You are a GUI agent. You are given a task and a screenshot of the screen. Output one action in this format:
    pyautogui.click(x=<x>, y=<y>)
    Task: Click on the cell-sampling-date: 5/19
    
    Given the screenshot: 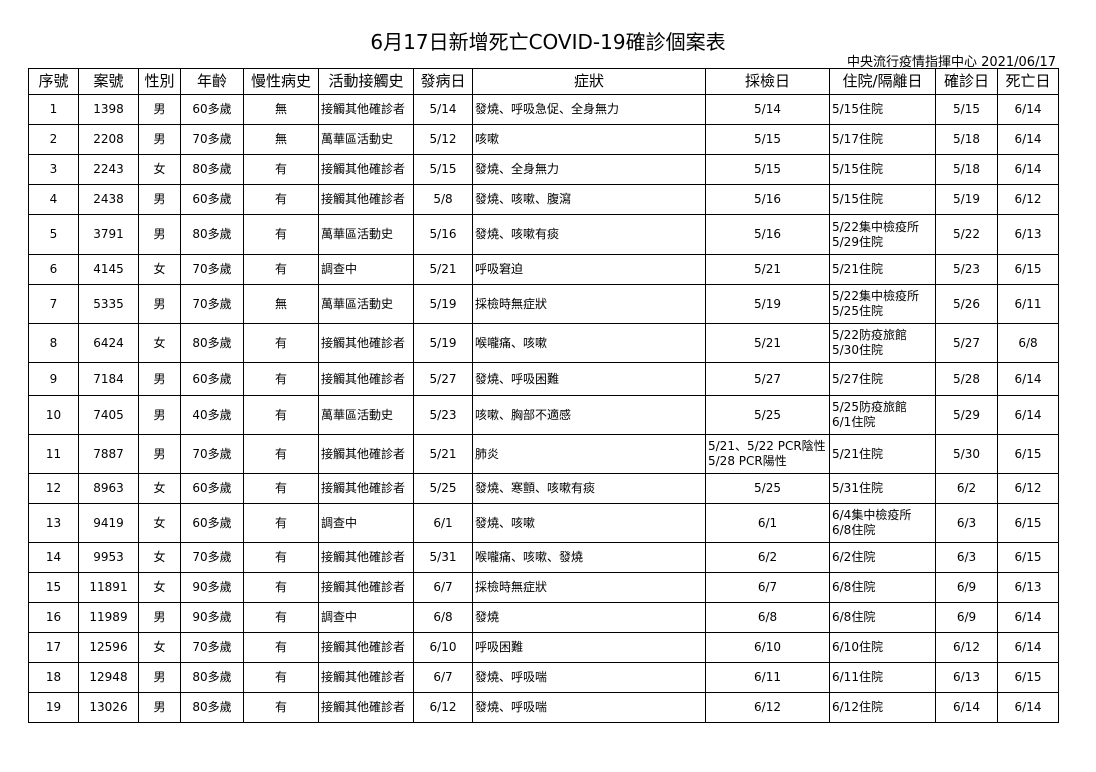 What is the action you would take?
    pyautogui.click(x=767, y=304)
    